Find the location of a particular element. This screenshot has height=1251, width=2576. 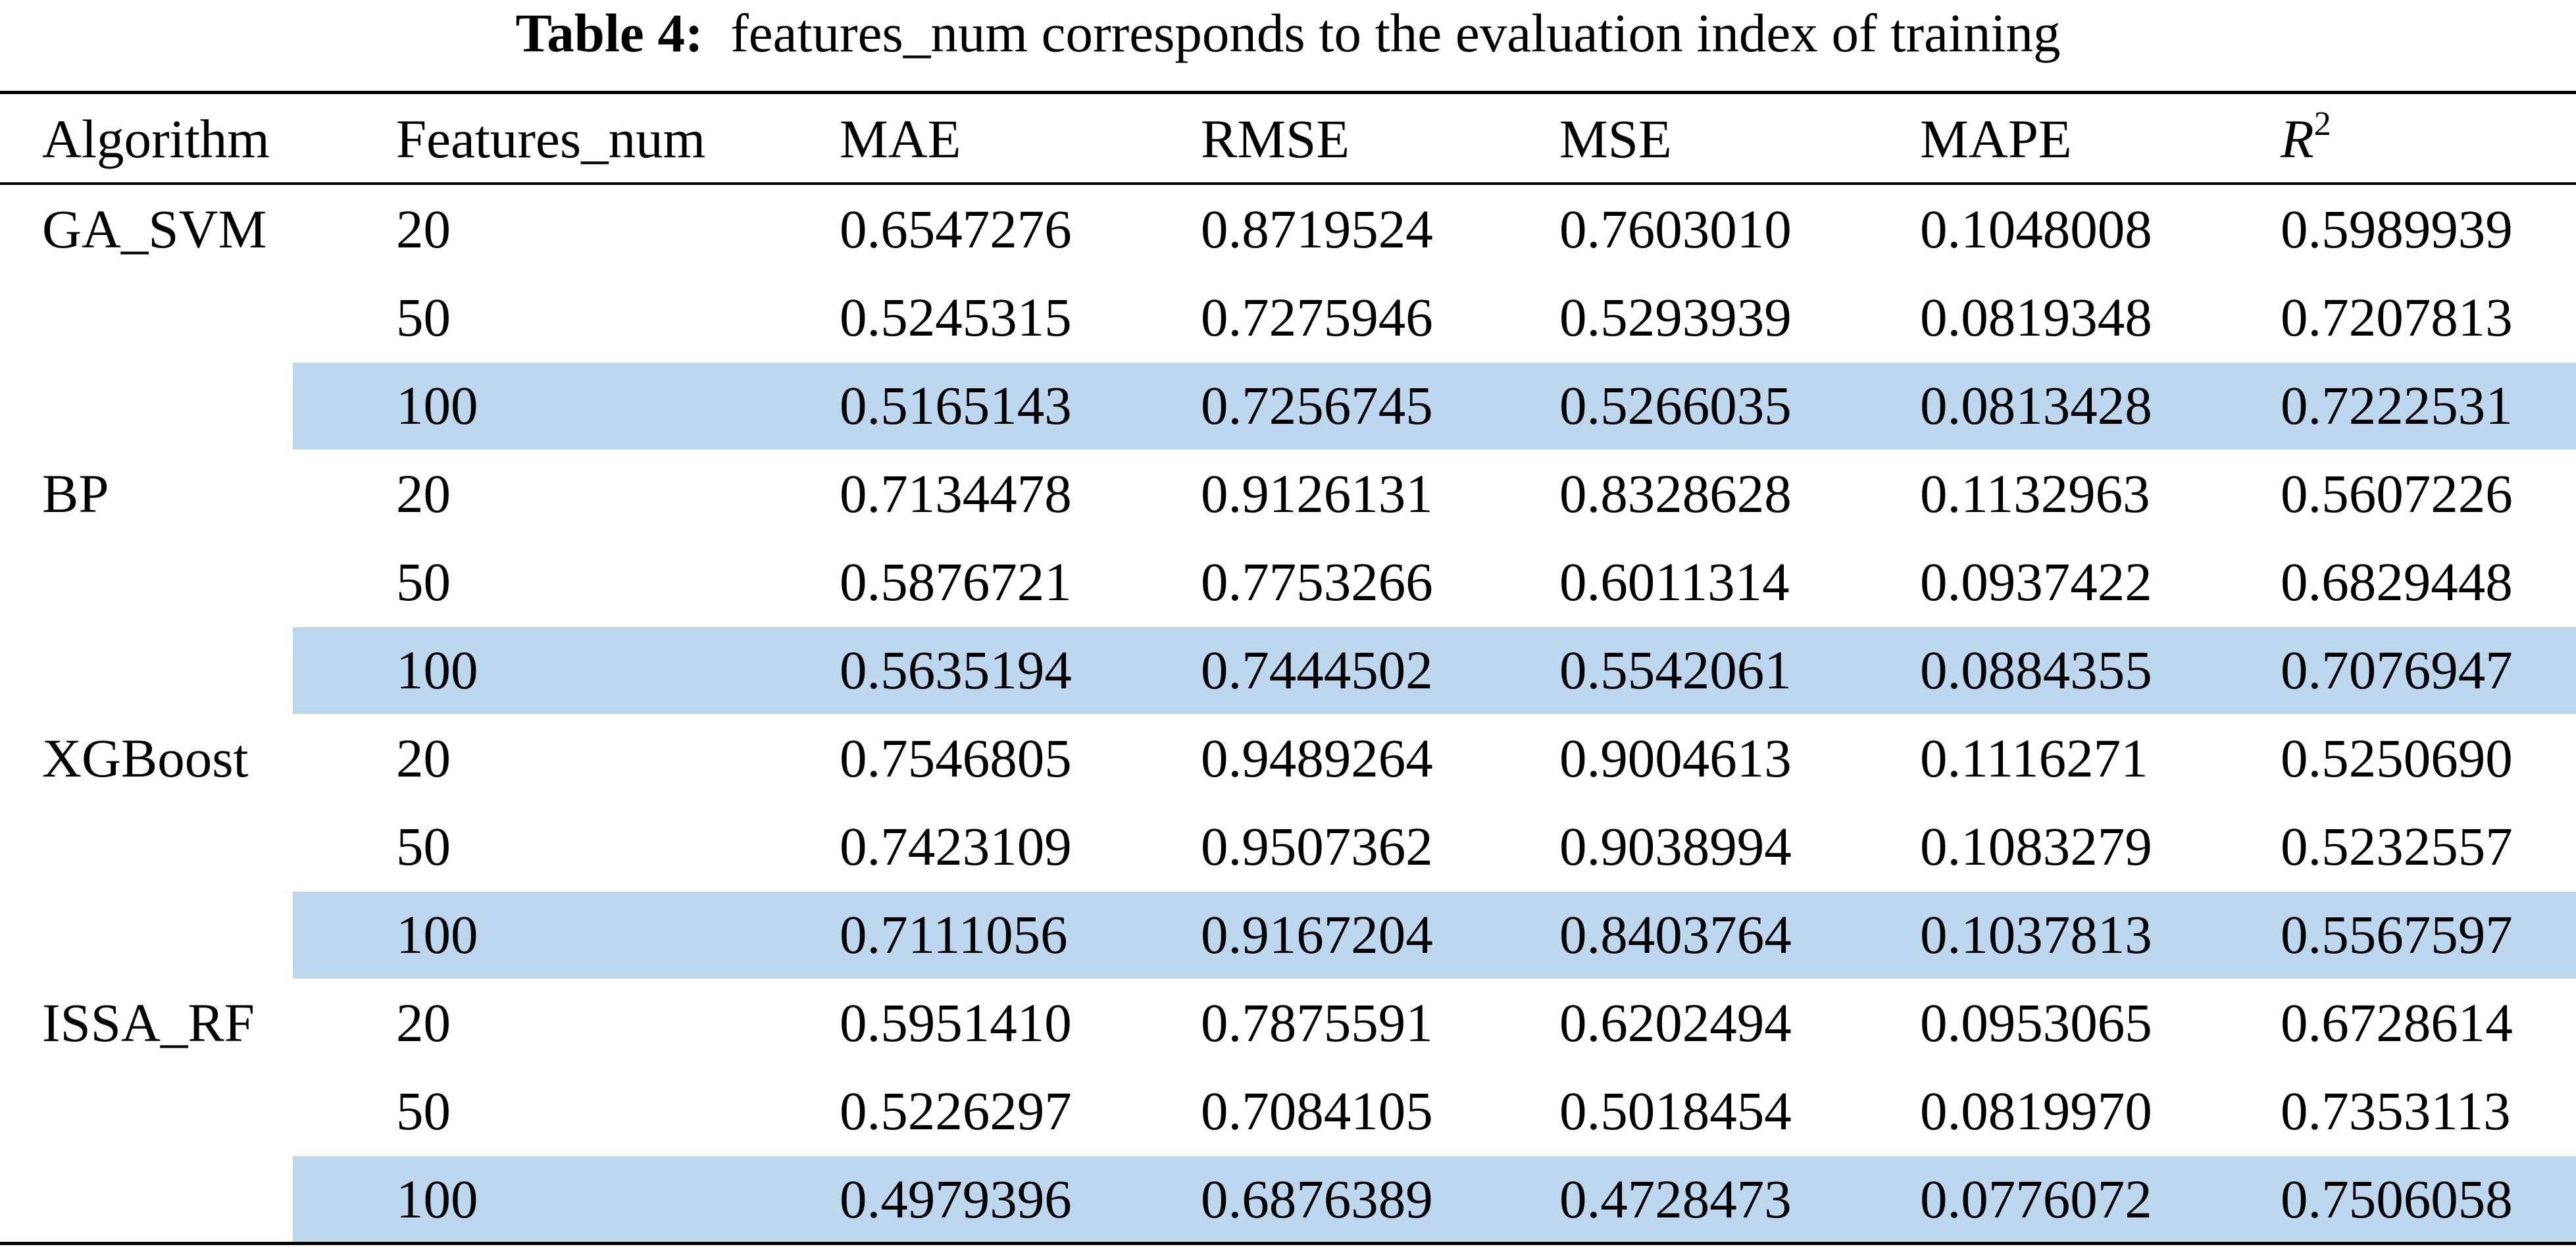

mae-cell: 0.7134478 is located at coordinates (956, 493).